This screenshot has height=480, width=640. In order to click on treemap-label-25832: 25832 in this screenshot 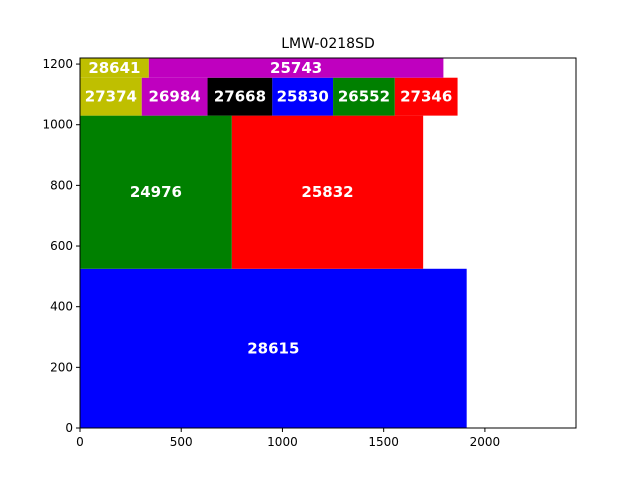, I will do `click(327, 192)`.